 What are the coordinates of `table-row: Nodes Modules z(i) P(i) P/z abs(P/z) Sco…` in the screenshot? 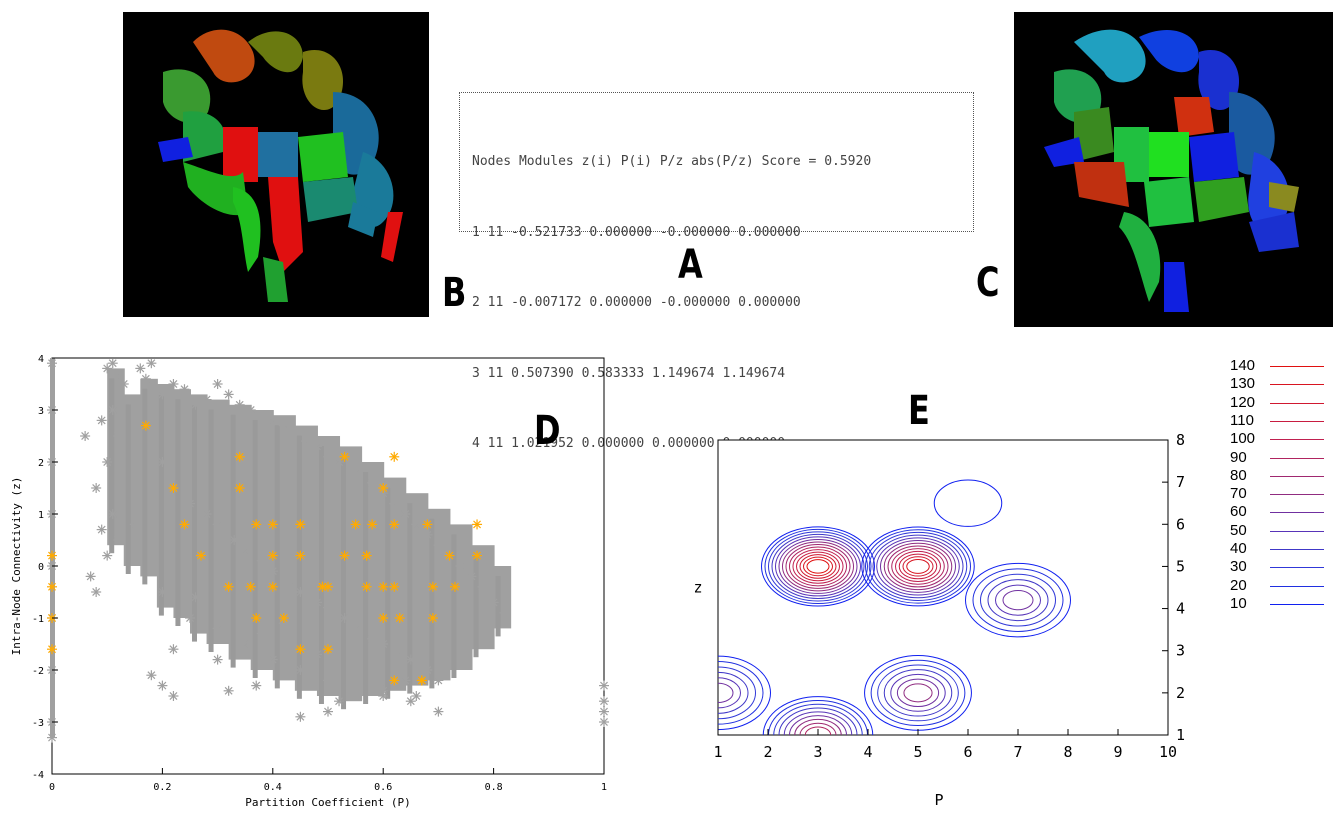 It's located at (672, 161).